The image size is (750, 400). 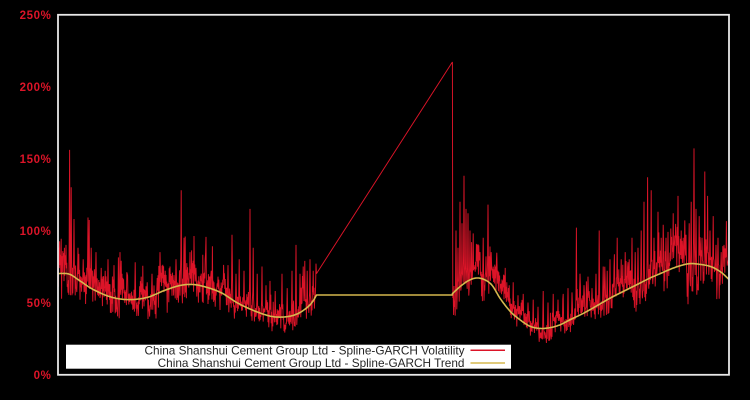 I want to click on svg-text: 200%, so click(x=36, y=88).